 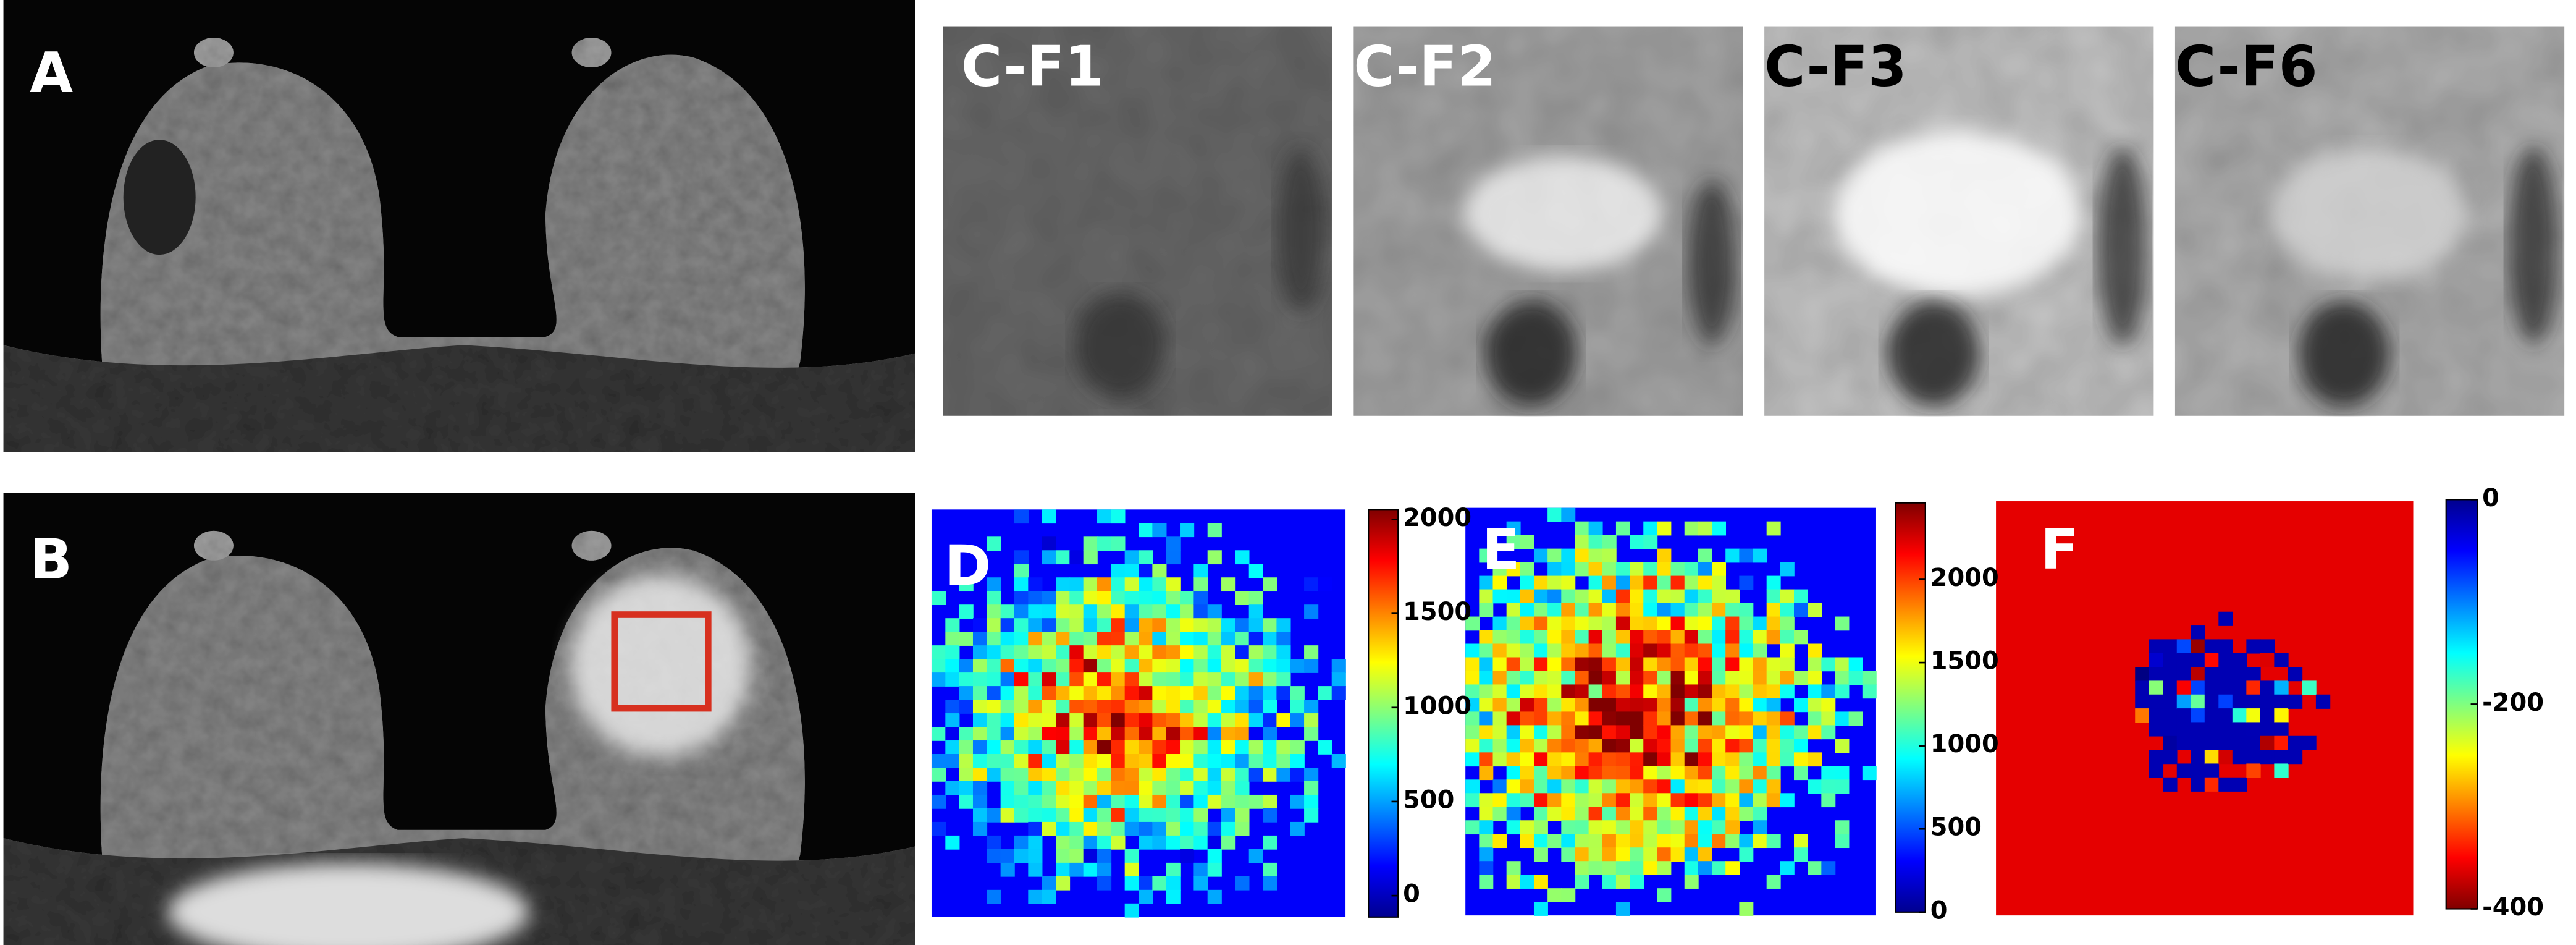 What do you see at coordinates (1383, 714) in the screenshot?
I see `colorbar-scale` at bounding box center [1383, 714].